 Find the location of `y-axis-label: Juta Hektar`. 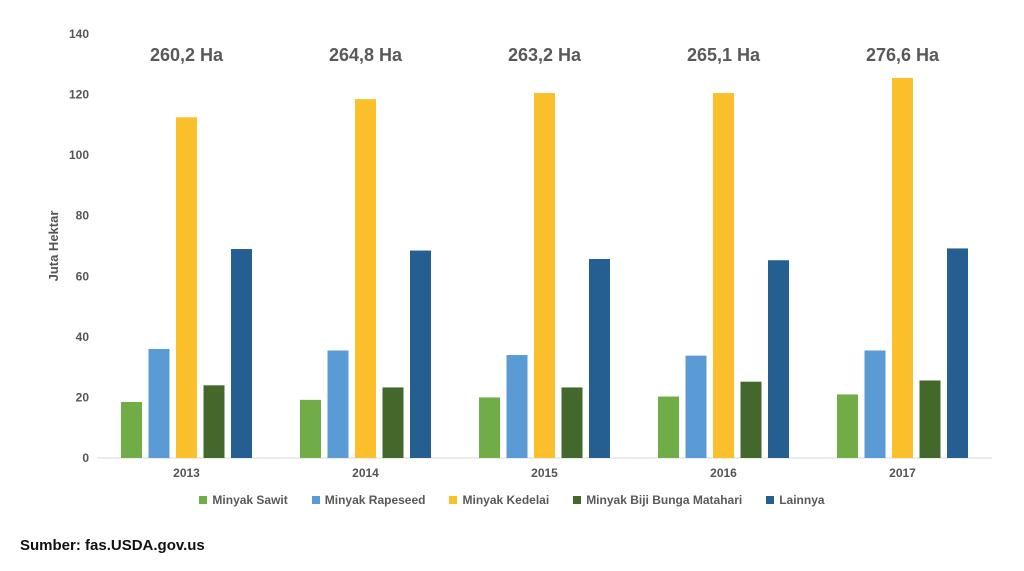

y-axis-label: Juta Hektar is located at coordinates (53, 246).